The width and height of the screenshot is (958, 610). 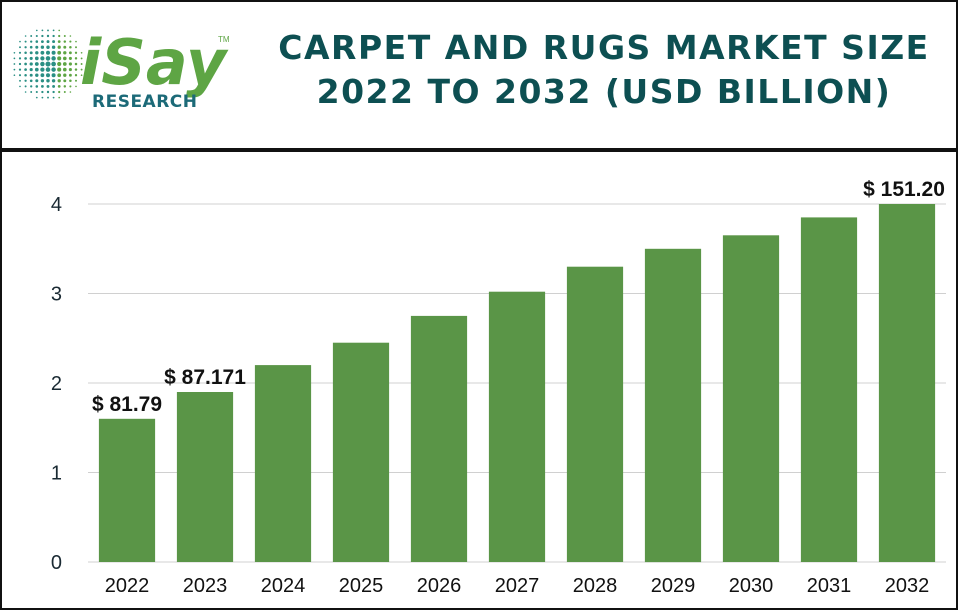 What do you see at coordinates (604, 91) in the screenshot?
I see `chart-title-line-2: 2022 TO 2032 (USD BILLION)` at bounding box center [604, 91].